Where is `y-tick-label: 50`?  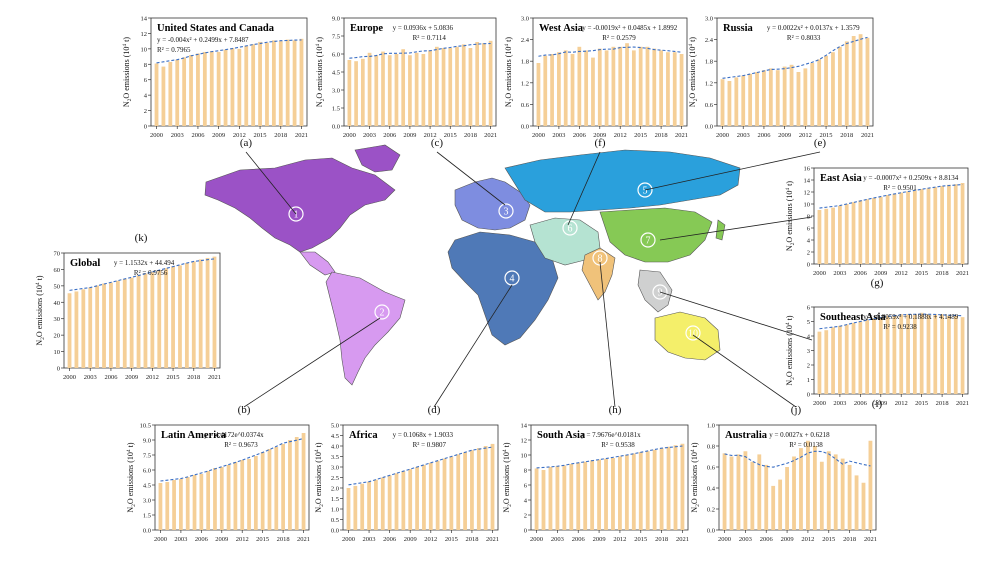 y-tick-label: 50 is located at coordinates (57, 286).